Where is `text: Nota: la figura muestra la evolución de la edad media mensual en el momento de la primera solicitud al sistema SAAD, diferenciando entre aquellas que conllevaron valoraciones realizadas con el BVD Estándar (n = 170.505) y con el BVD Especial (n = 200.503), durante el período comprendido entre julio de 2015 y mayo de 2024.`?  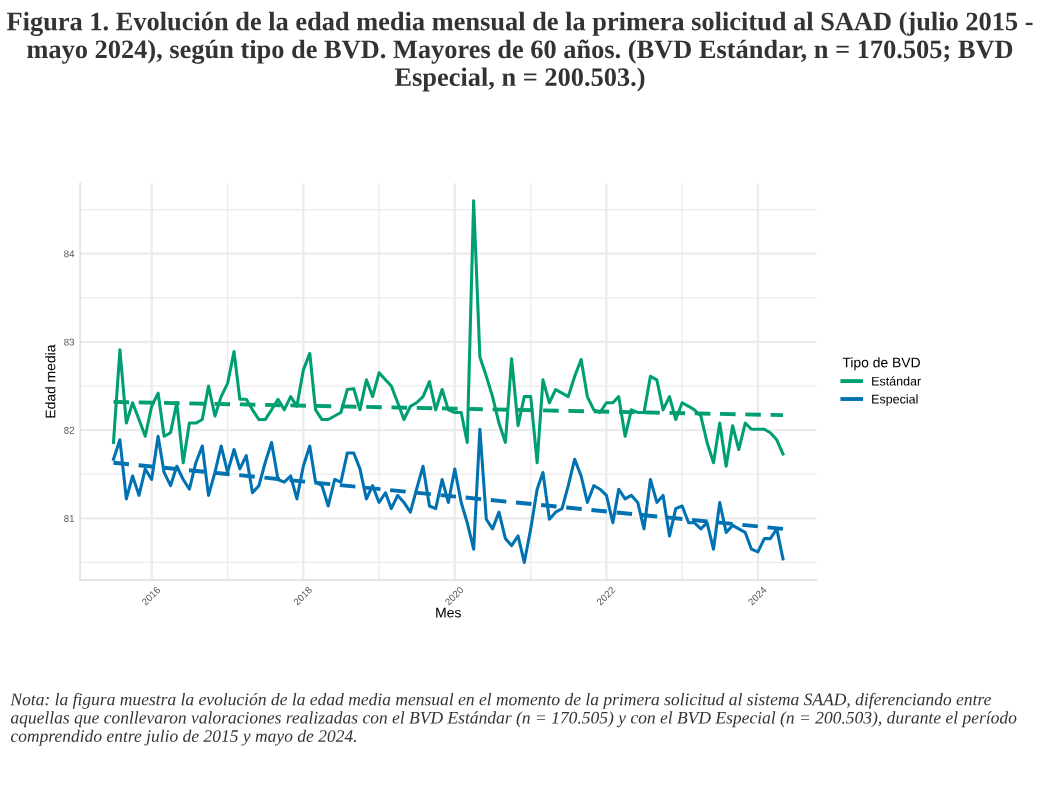
text: Nota: la figura muestra la evolución de la edad media mensual en el momento de la primera solicitud al sistema SAAD, diferenciando entre aquellas que conllevaron valoraciones realizadas con el BVD Estándar (n = 170.505) y con el BVD Especial (n = 200.503), durante el período comprendido entre julio de 2015 y mayo de 2024. is located at coordinates (513, 719).